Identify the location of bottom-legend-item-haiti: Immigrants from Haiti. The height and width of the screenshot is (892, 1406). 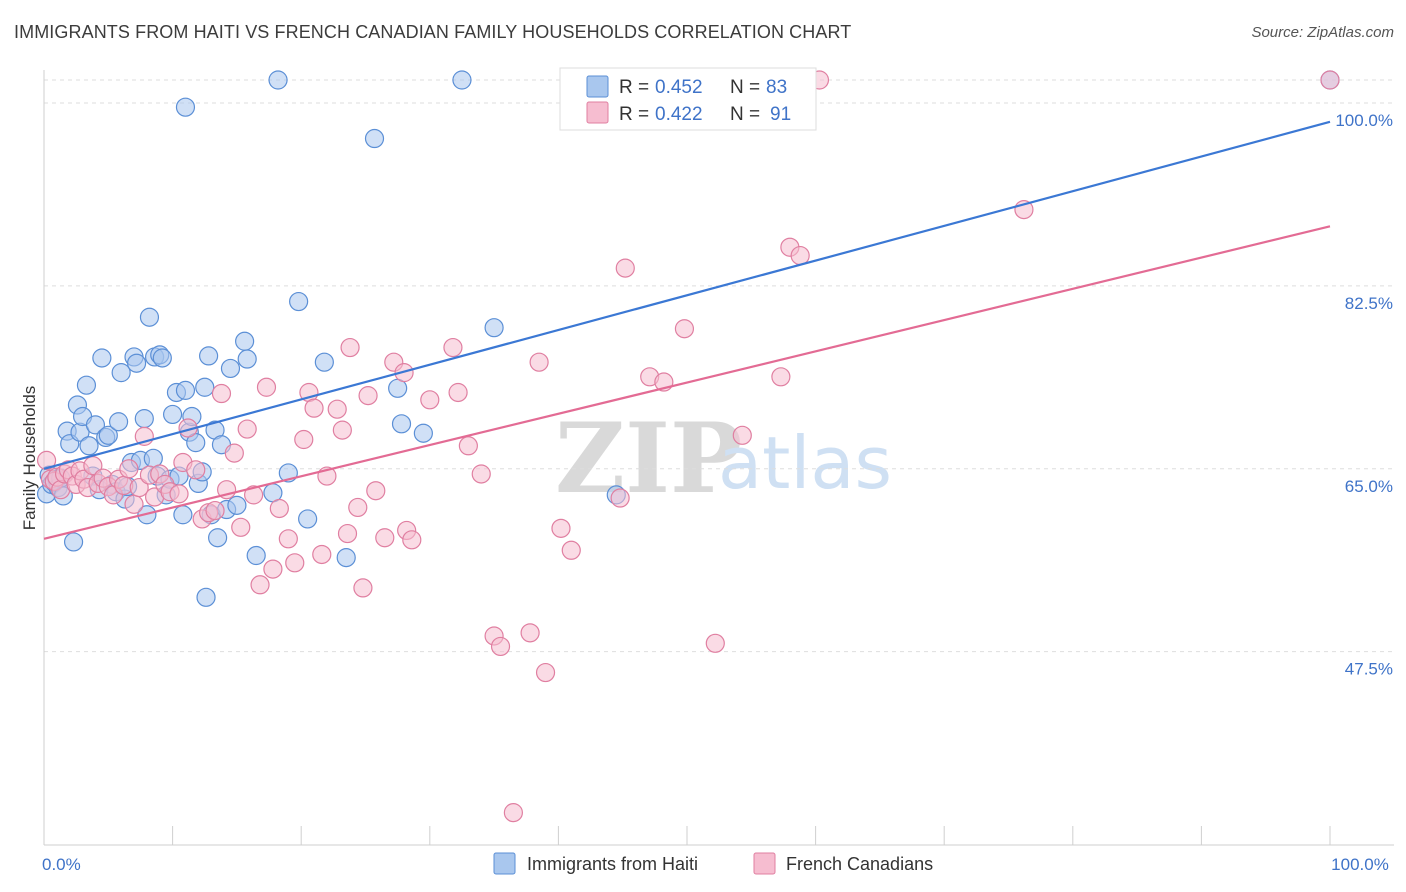
(595, 863).